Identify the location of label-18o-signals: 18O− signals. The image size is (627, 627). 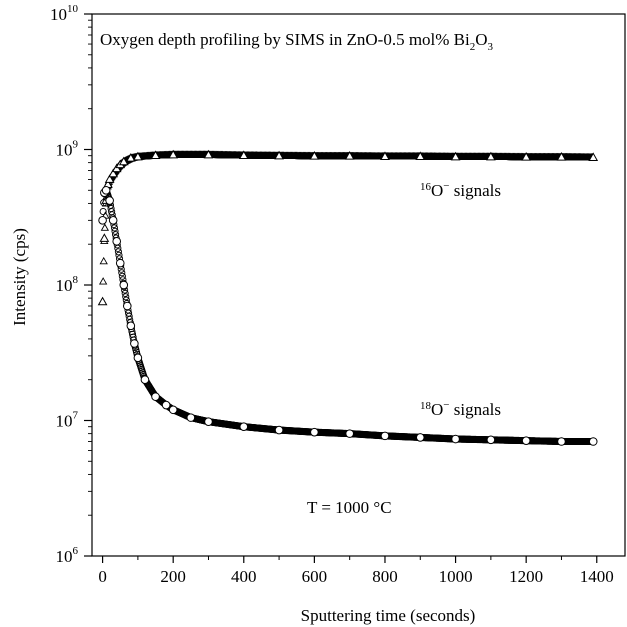
(460, 409).